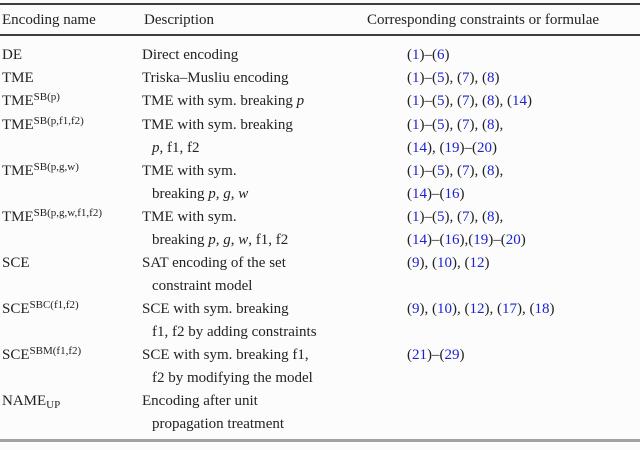 This screenshot has width=640, height=450. I want to click on description-text: , f1, f2, so click(268, 240).